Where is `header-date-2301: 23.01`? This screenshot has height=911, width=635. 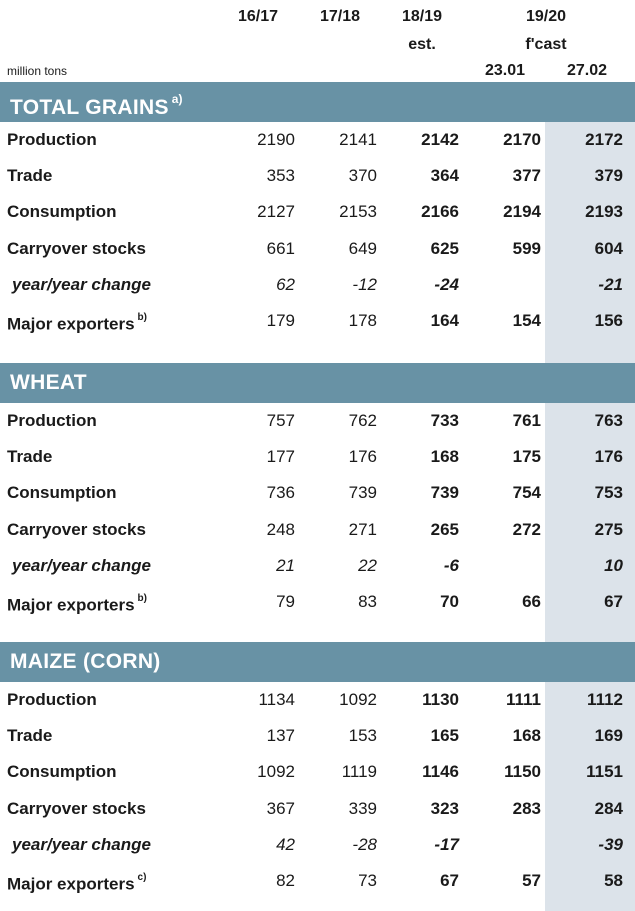
header-date-2301: 23.01 is located at coordinates (505, 70).